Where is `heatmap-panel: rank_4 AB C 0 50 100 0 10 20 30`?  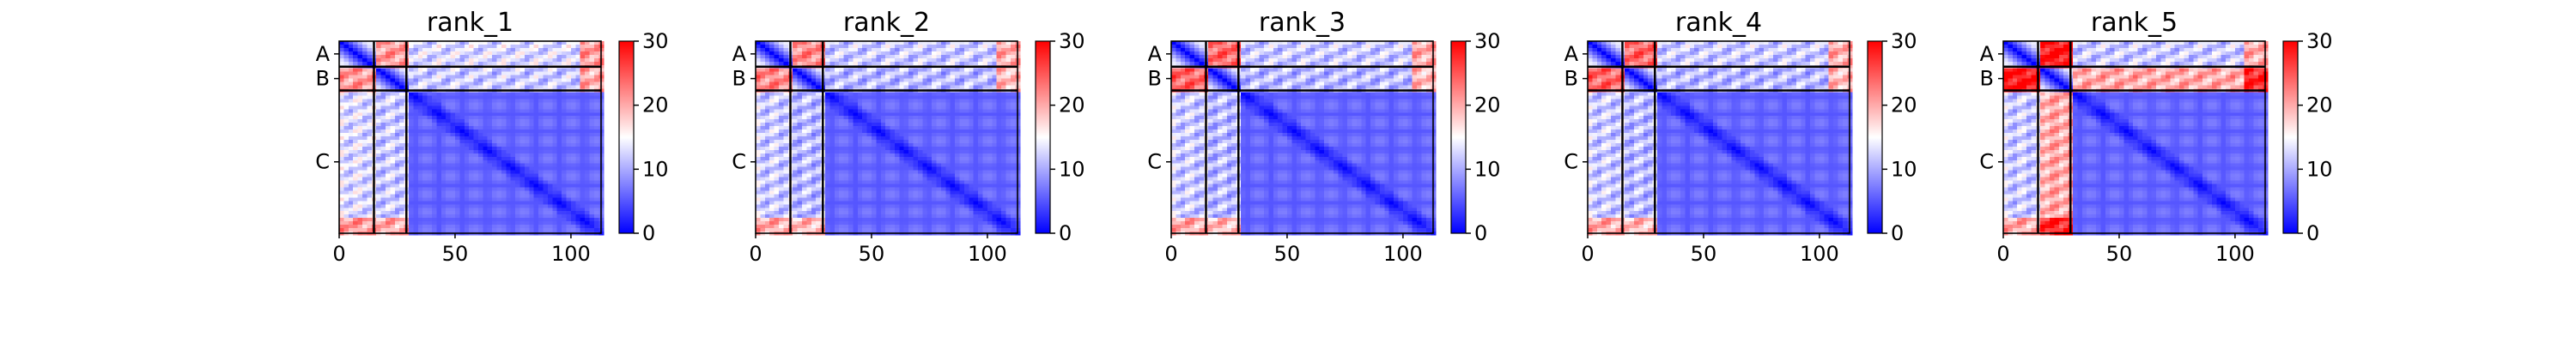
heatmap-panel: rank_4 AB C 0 50 100 0 10 20 30 is located at coordinates (1740, 137).